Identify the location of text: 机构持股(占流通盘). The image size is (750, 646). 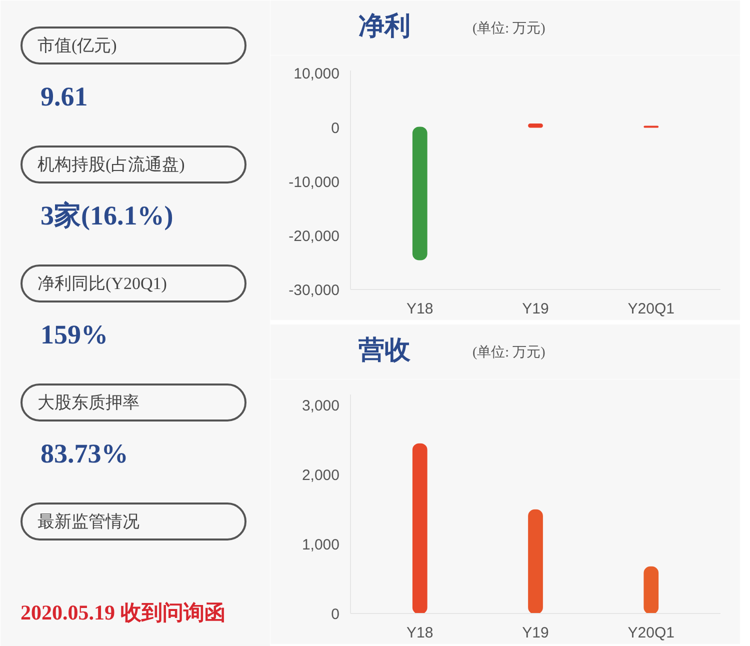
(111, 164).